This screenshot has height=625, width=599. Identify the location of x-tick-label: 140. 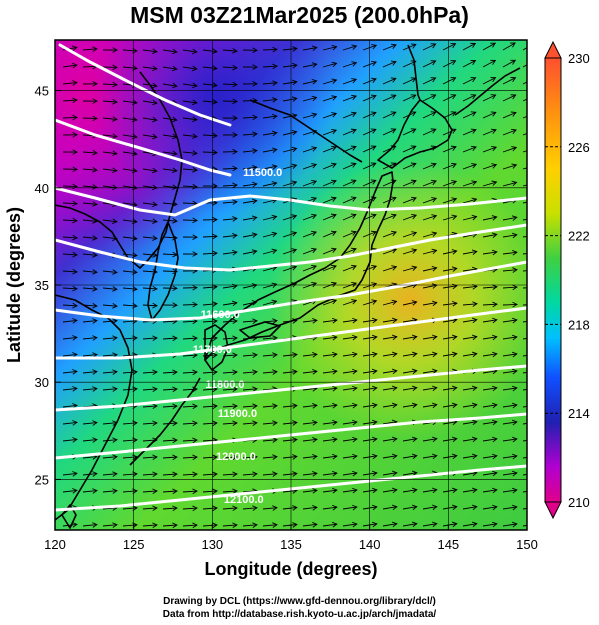
(370, 544).